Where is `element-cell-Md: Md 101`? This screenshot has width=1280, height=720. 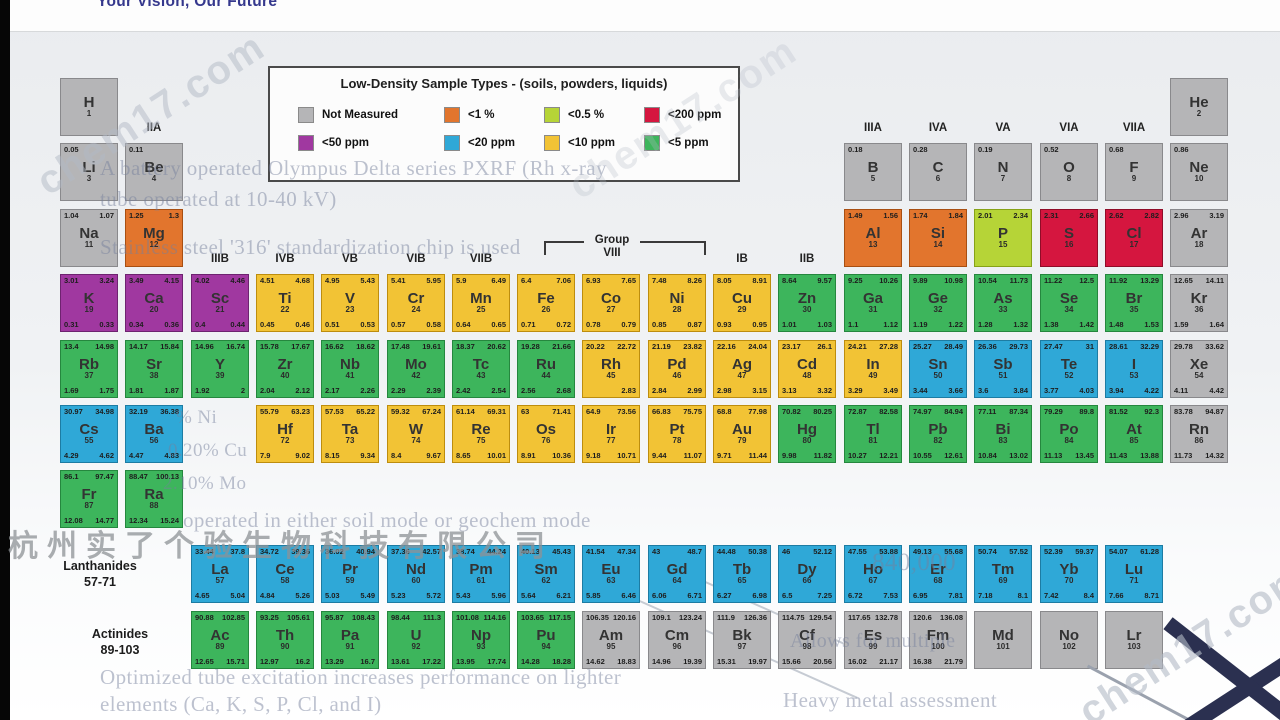 element-cell-Md: Md 101 is located at coordinates (1003, 640).